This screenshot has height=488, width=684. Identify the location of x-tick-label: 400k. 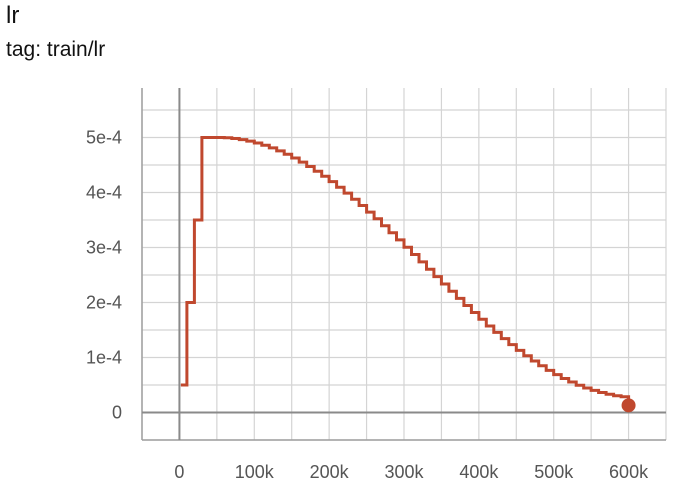
(479, 472).